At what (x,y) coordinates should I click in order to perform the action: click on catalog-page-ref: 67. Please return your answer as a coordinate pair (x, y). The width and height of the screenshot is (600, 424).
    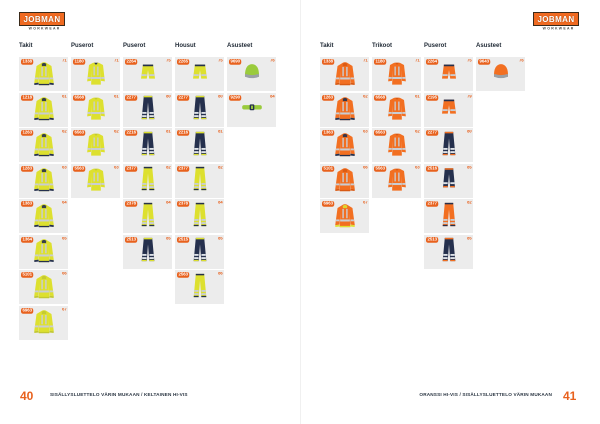
    Looking at the image, I should click on (365, 203).